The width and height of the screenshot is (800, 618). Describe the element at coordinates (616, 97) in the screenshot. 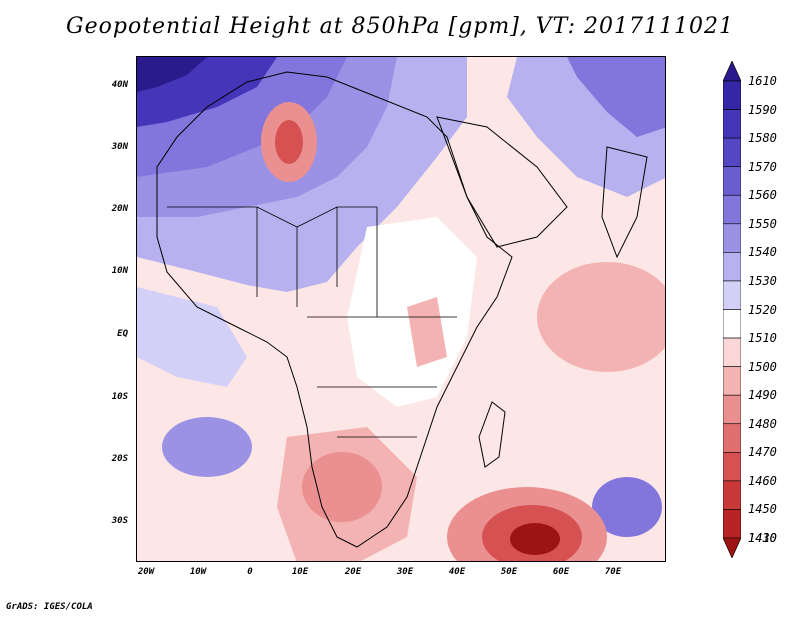

I see `ne-high-inner` at that location.